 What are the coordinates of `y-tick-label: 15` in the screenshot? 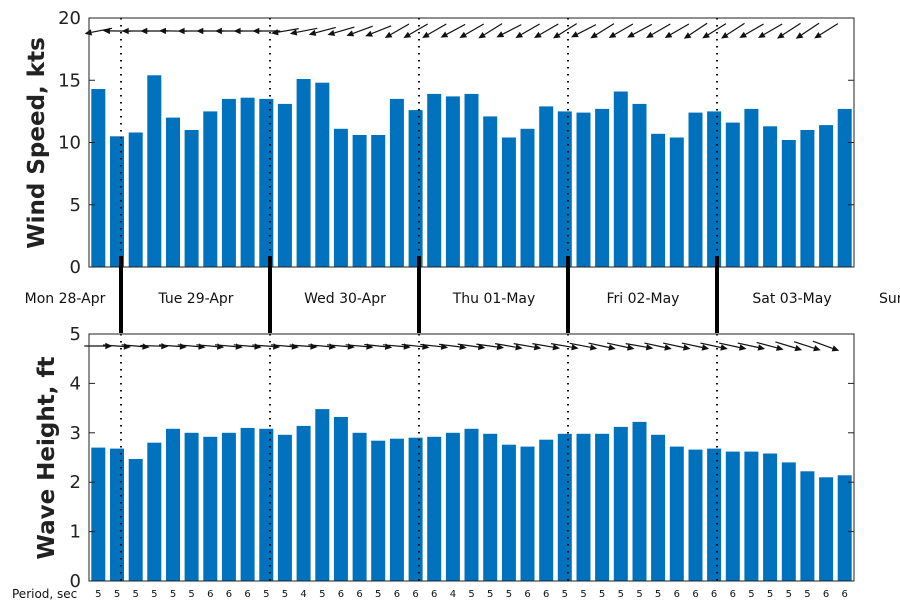 It's located at (69, 80).